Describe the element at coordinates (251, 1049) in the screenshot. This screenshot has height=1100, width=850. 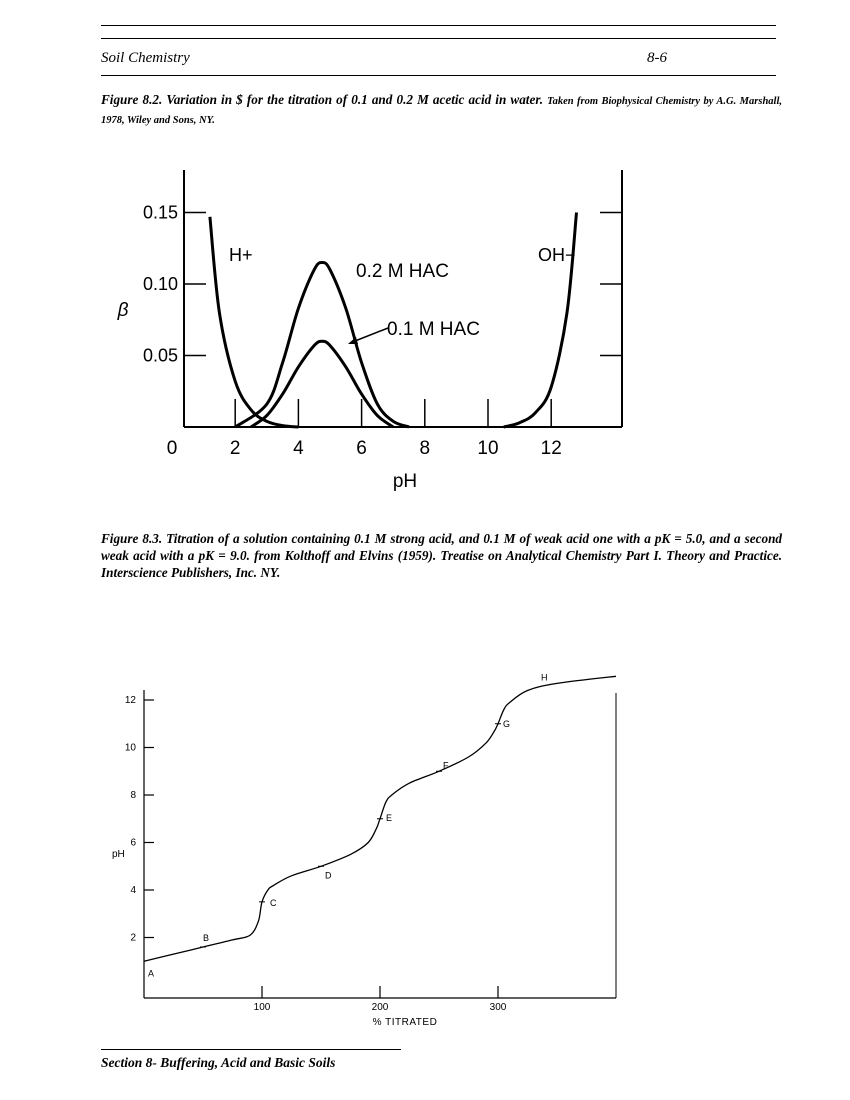
I see `footer-rule` at that location.